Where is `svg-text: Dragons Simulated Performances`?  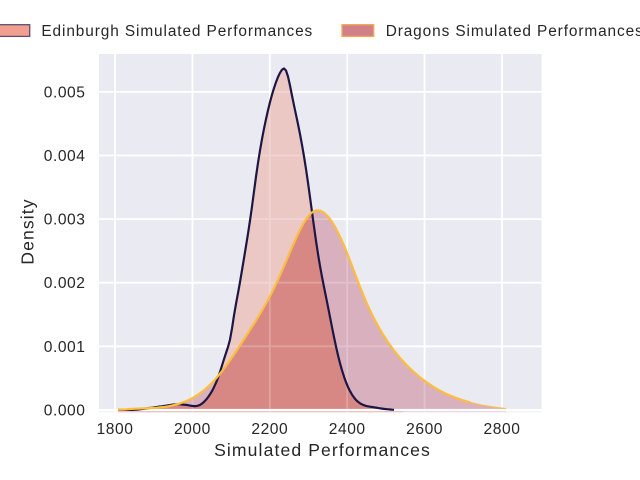
svg-text: Dragons Simulated Performances is located at coordinates (513, 31).